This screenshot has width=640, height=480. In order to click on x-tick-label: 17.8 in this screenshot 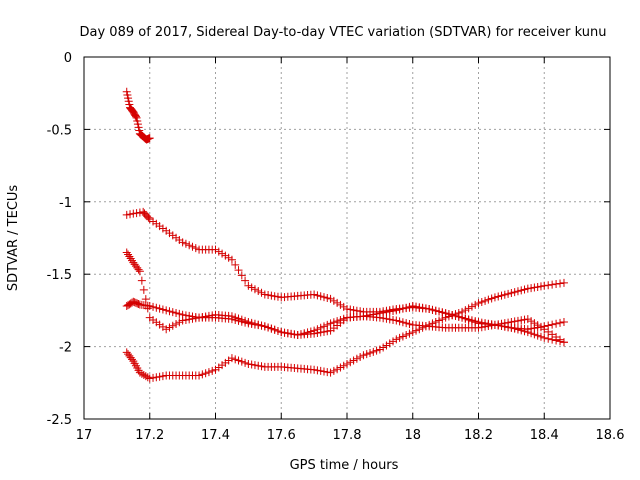, I will do `click(347, 435)`.